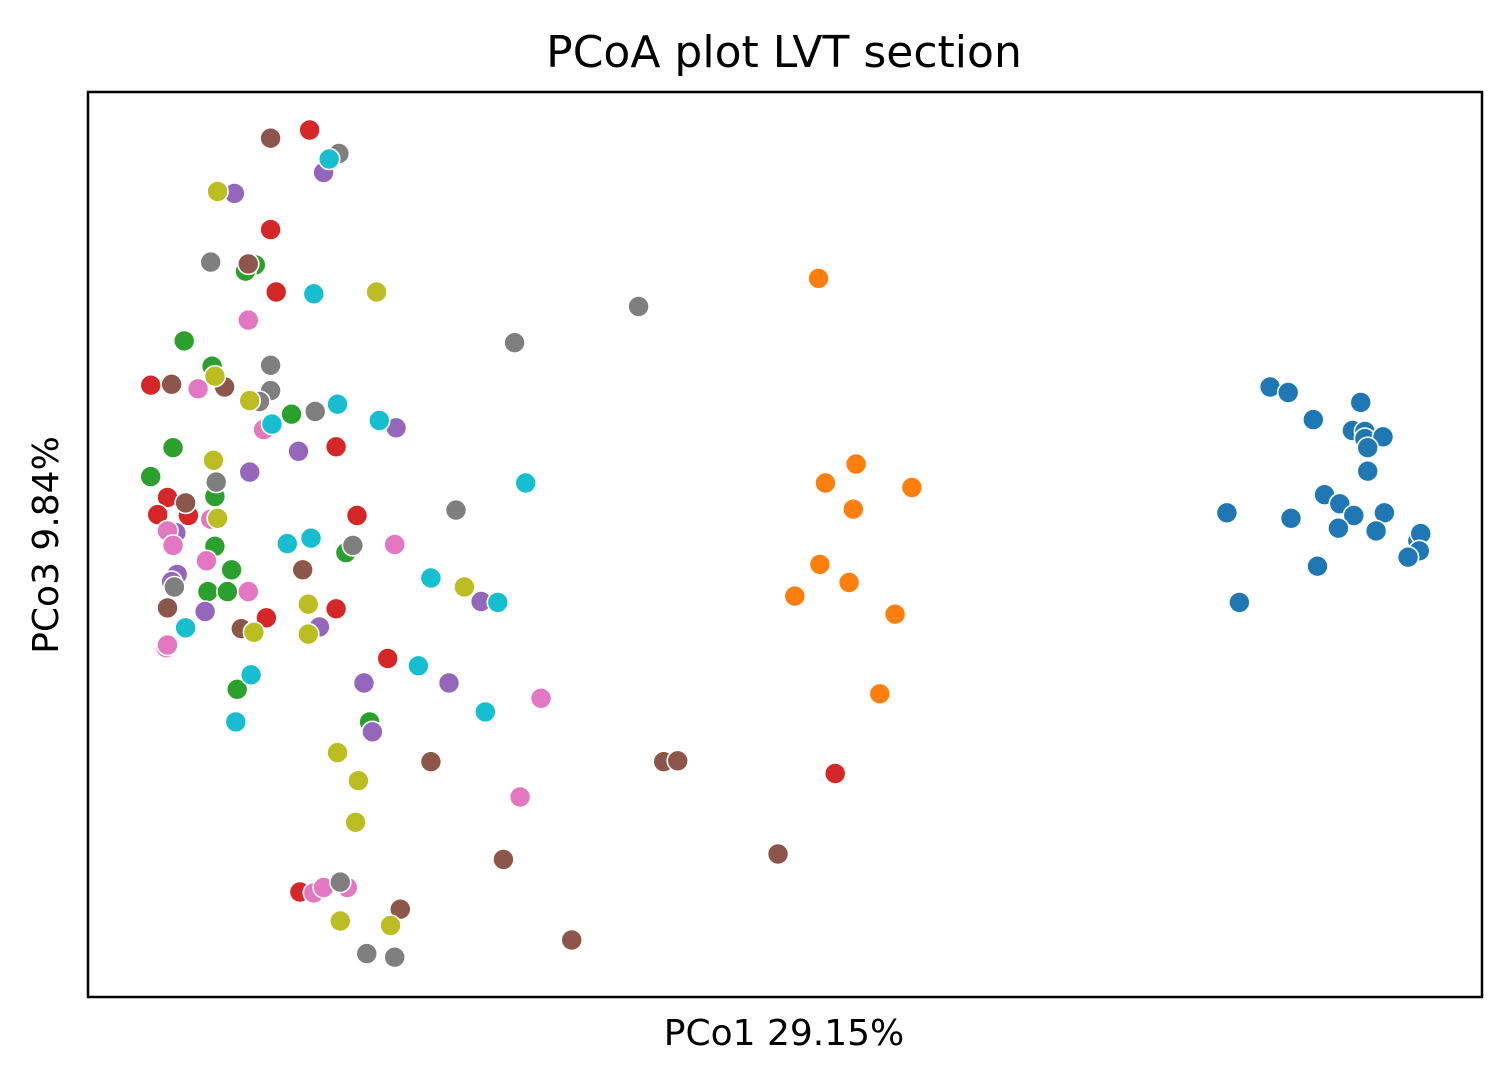 The width and height of the screenshot is (1511, 1085). What do you see at coordinates (46, 545) in the screenshot?
I see `y-axis-label: PCo3 9.84%` at bounding box center [46, 545].